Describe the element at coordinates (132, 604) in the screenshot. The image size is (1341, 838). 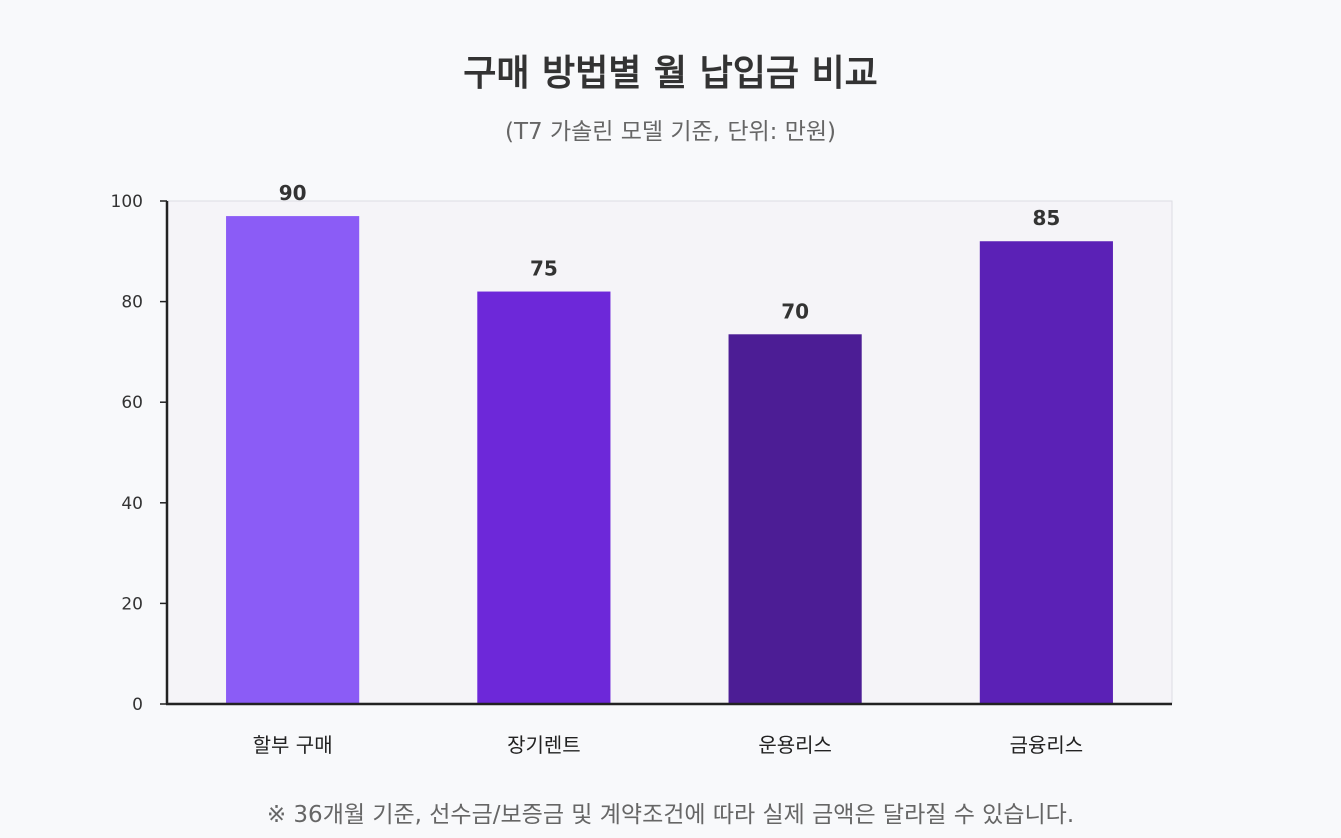
I see `y-tick-label: 20` at that location.